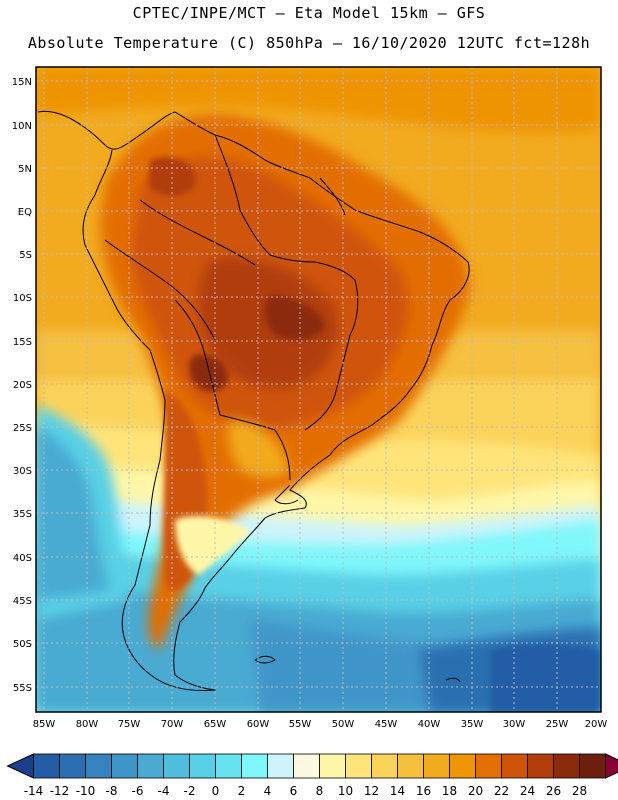  What do you see at coordinates (397, 791) in the screenshot?
I see `colorbar-label: 14` at bounding box center [397, 791].